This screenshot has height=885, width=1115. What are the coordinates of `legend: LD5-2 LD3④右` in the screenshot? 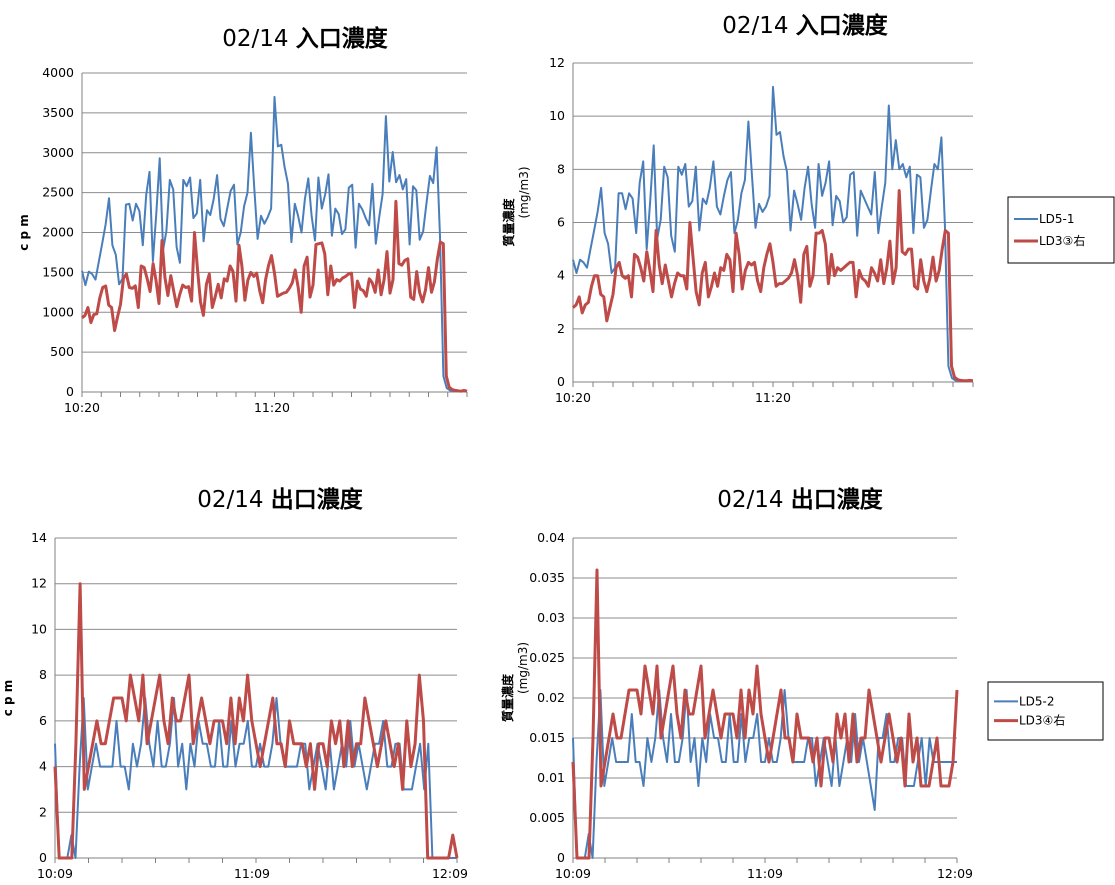 It's located at (1045, 711).